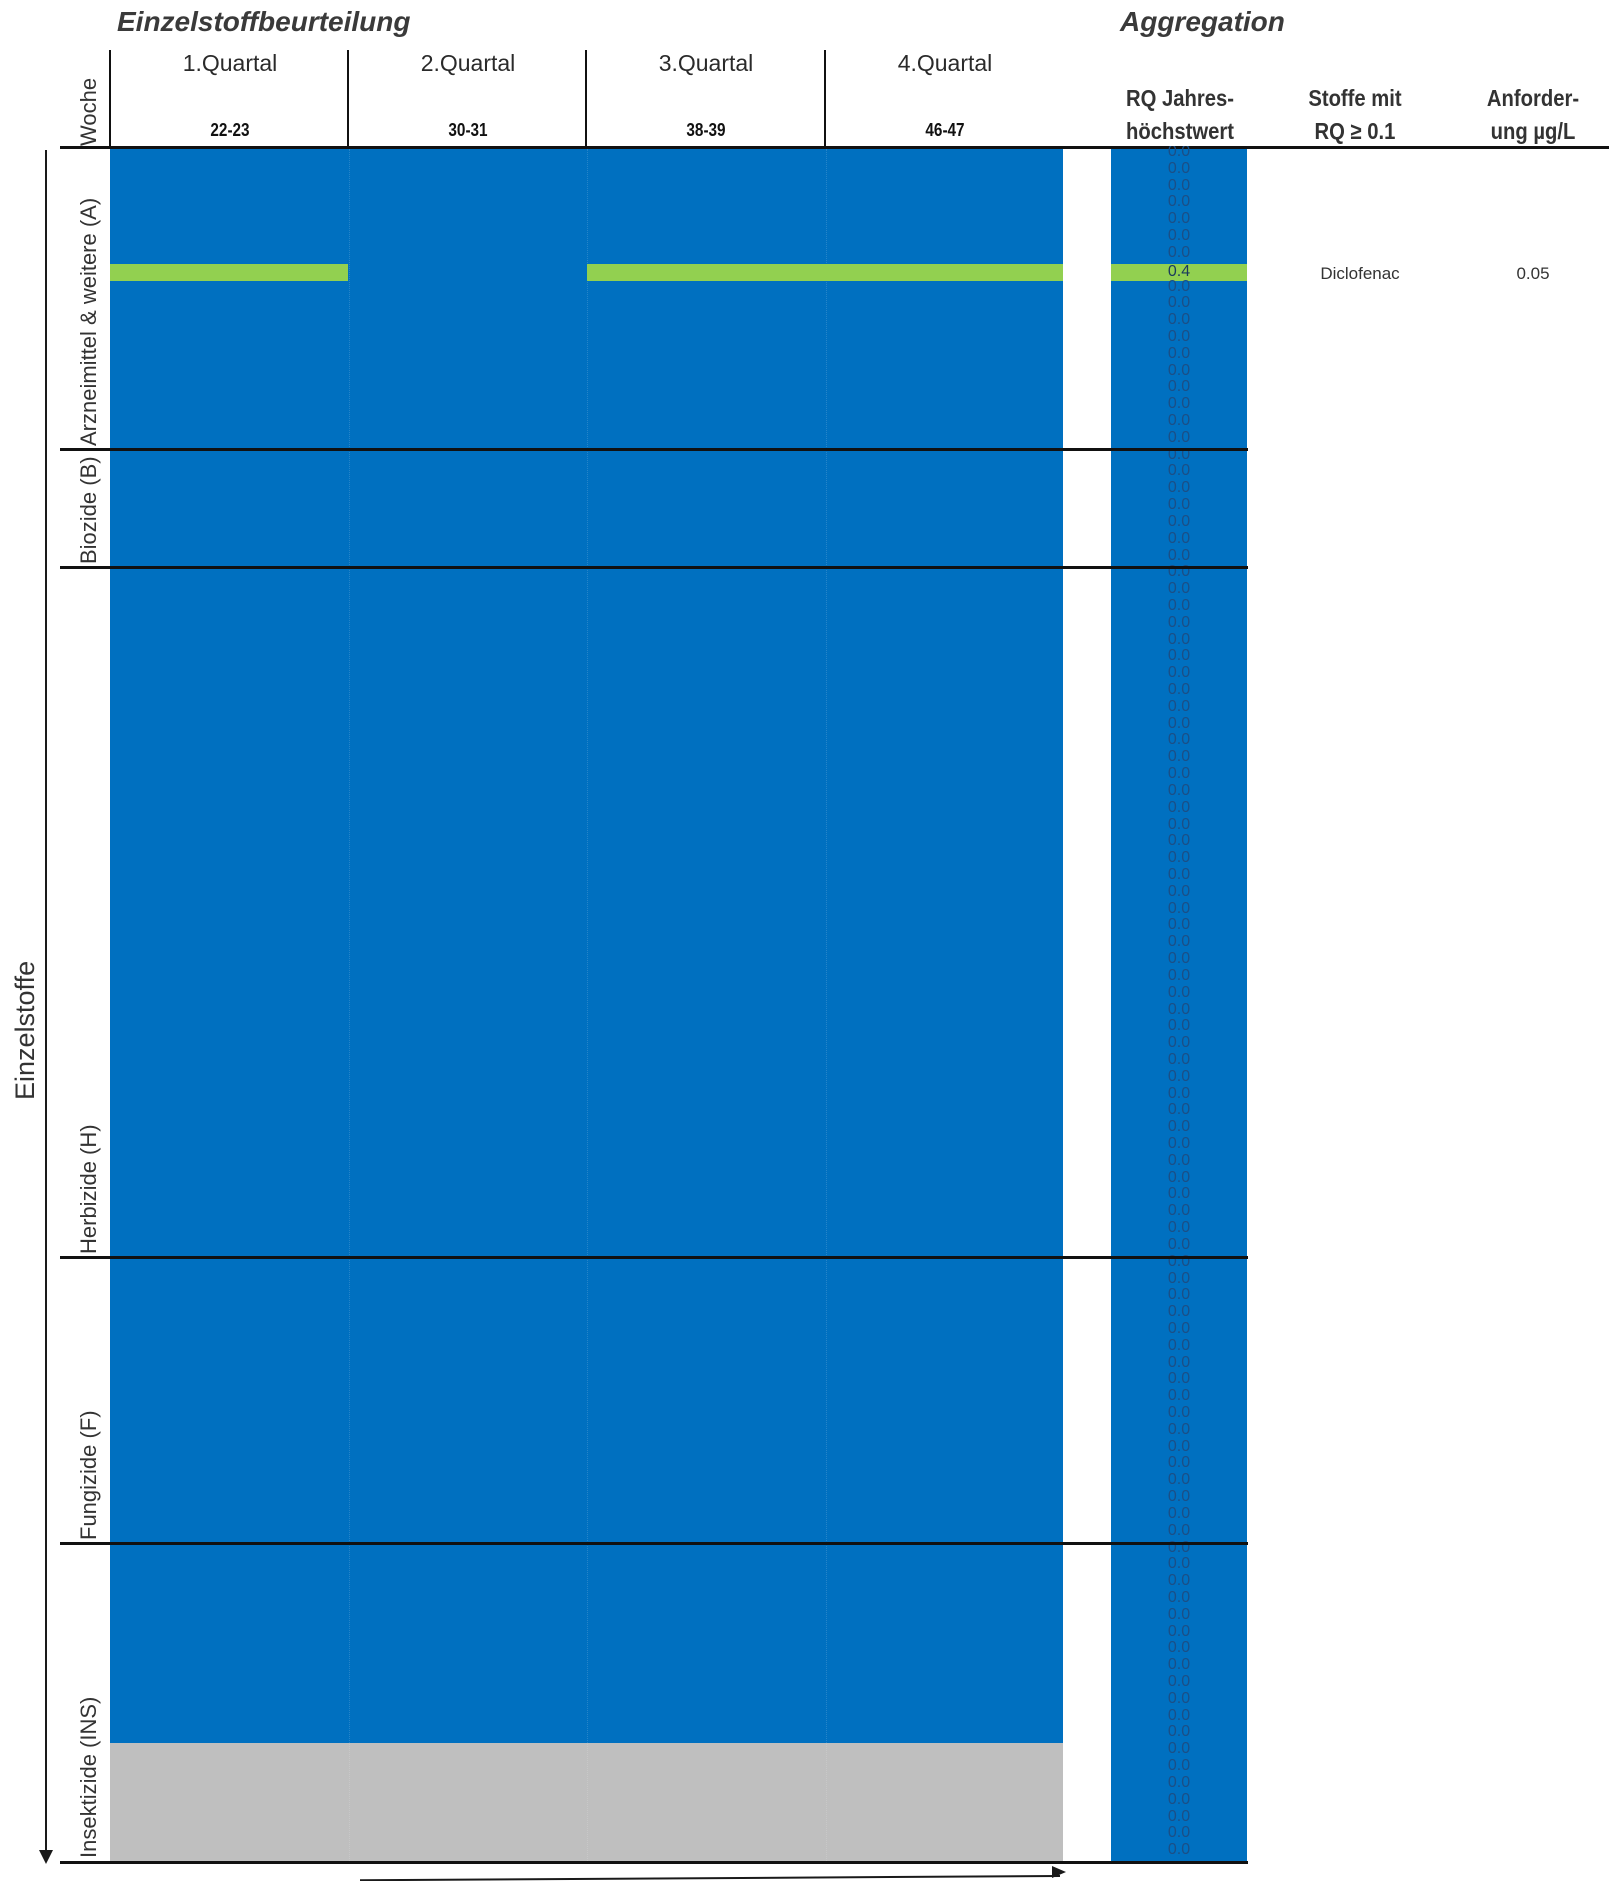  I want to click on quarter-label-2: 2.Quartal, so click(468, 63).